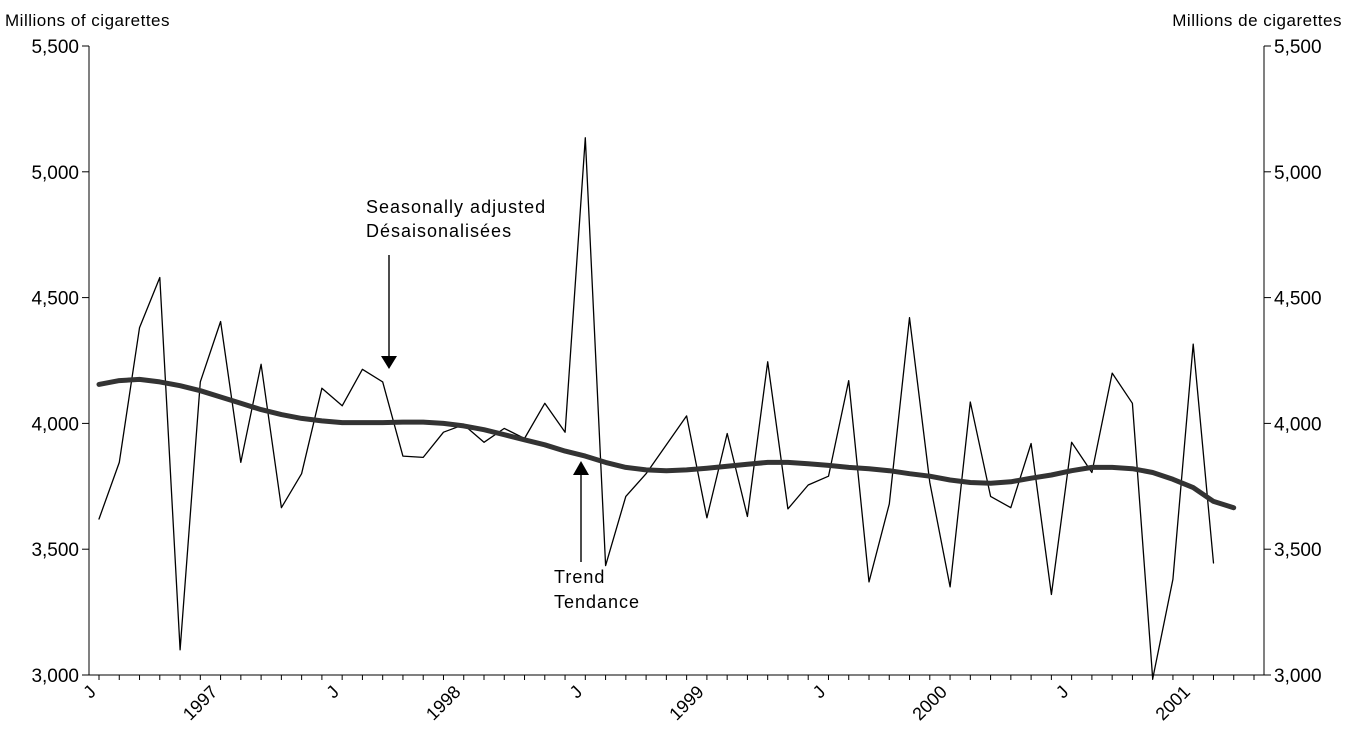  Describe the element at coordinates (389, 362) in the screenshot. I see `annotation-seasonally-adjusted-arrowhead` at that location.